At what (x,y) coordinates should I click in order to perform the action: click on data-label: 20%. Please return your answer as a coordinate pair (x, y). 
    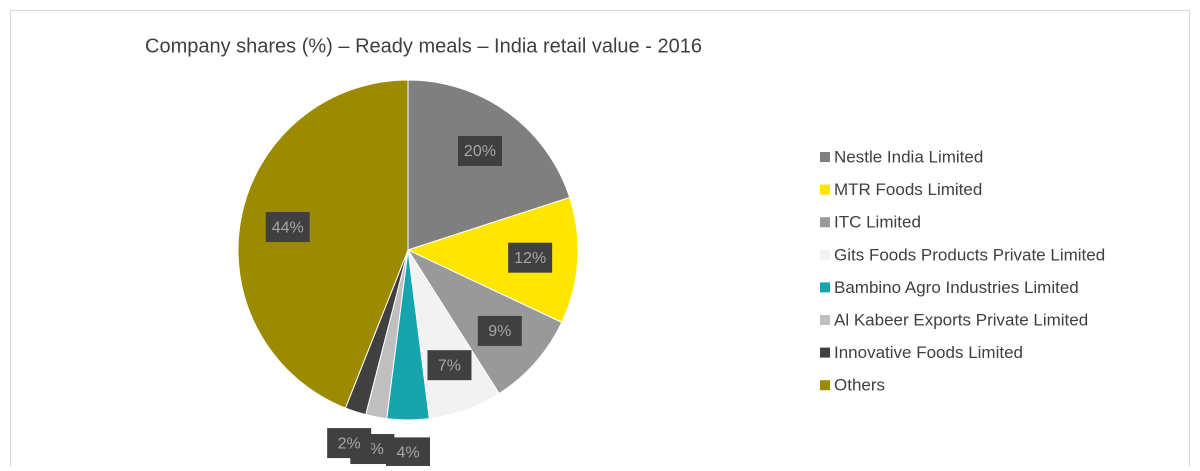
    Looking at the image, I should click on (480, 151).